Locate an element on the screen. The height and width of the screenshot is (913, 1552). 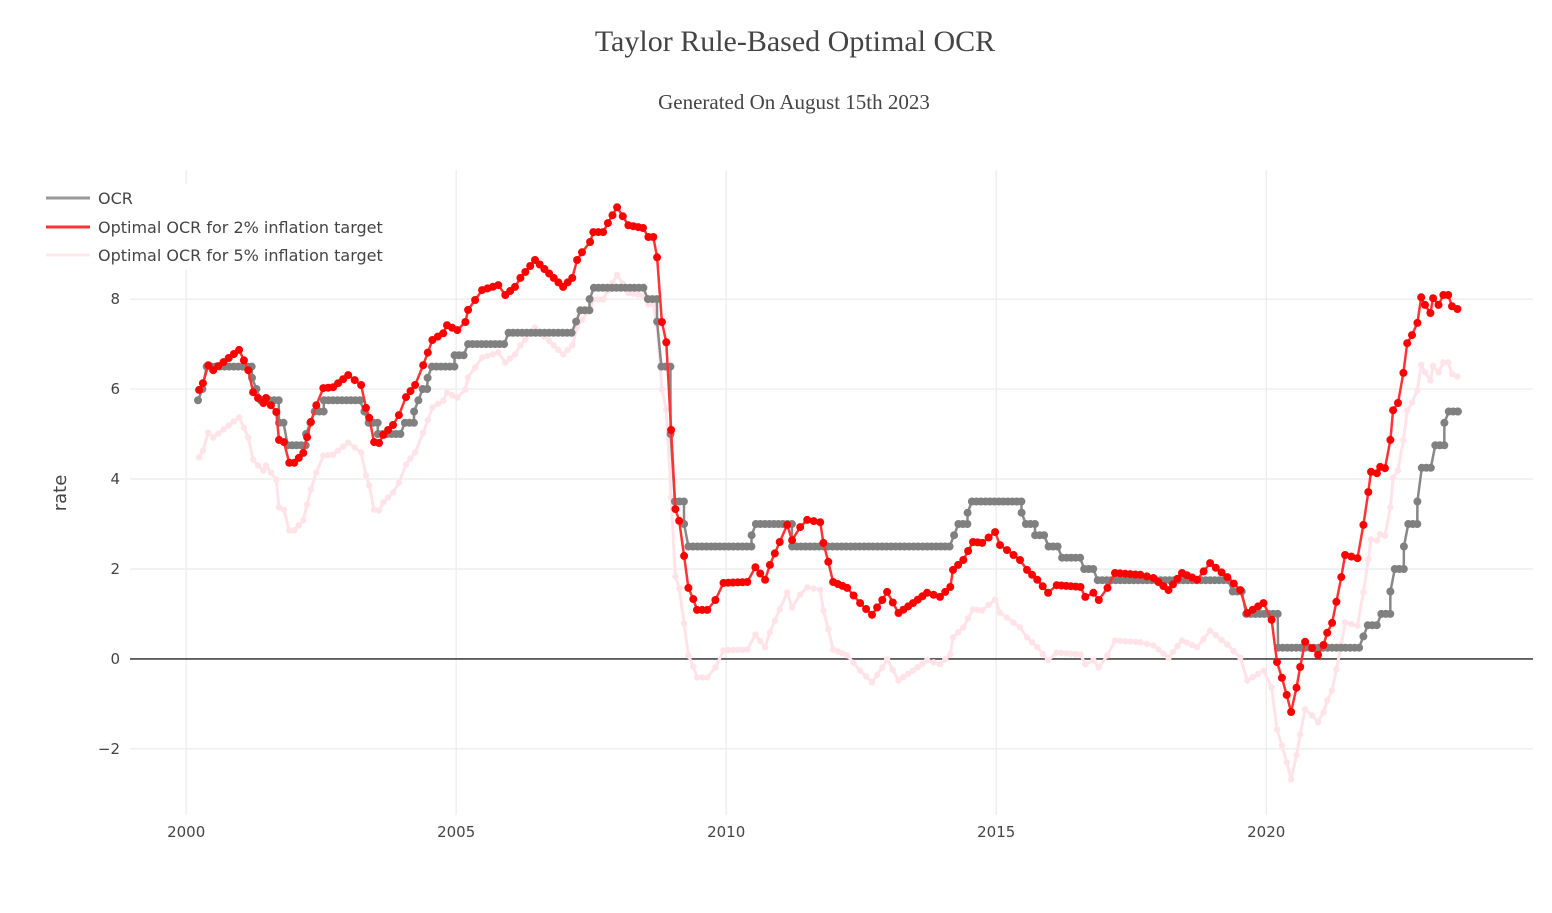
legend-label-ocr: OCR is located at coordinates (115, 198).